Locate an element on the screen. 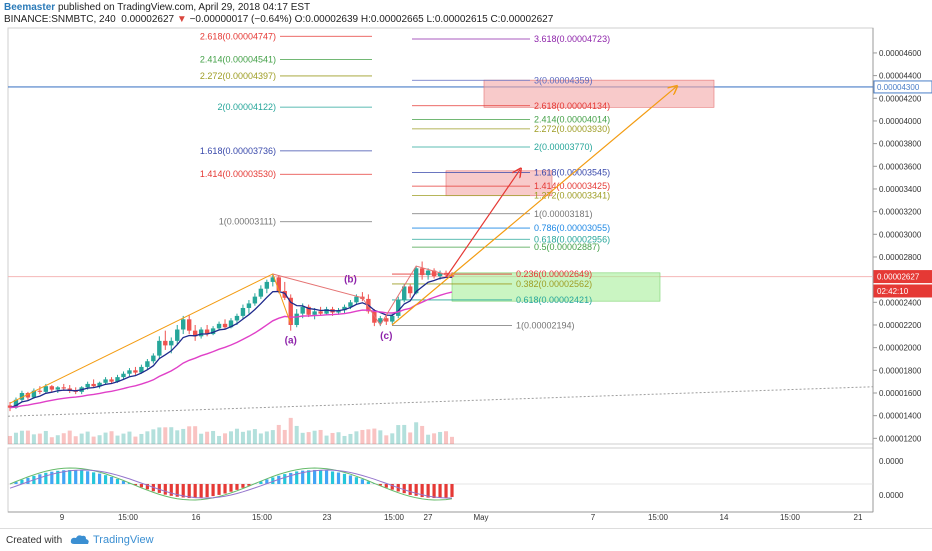 This screenshot has height=551, width=932. x-tick-label: 14 is located at coordinates (724, 517).